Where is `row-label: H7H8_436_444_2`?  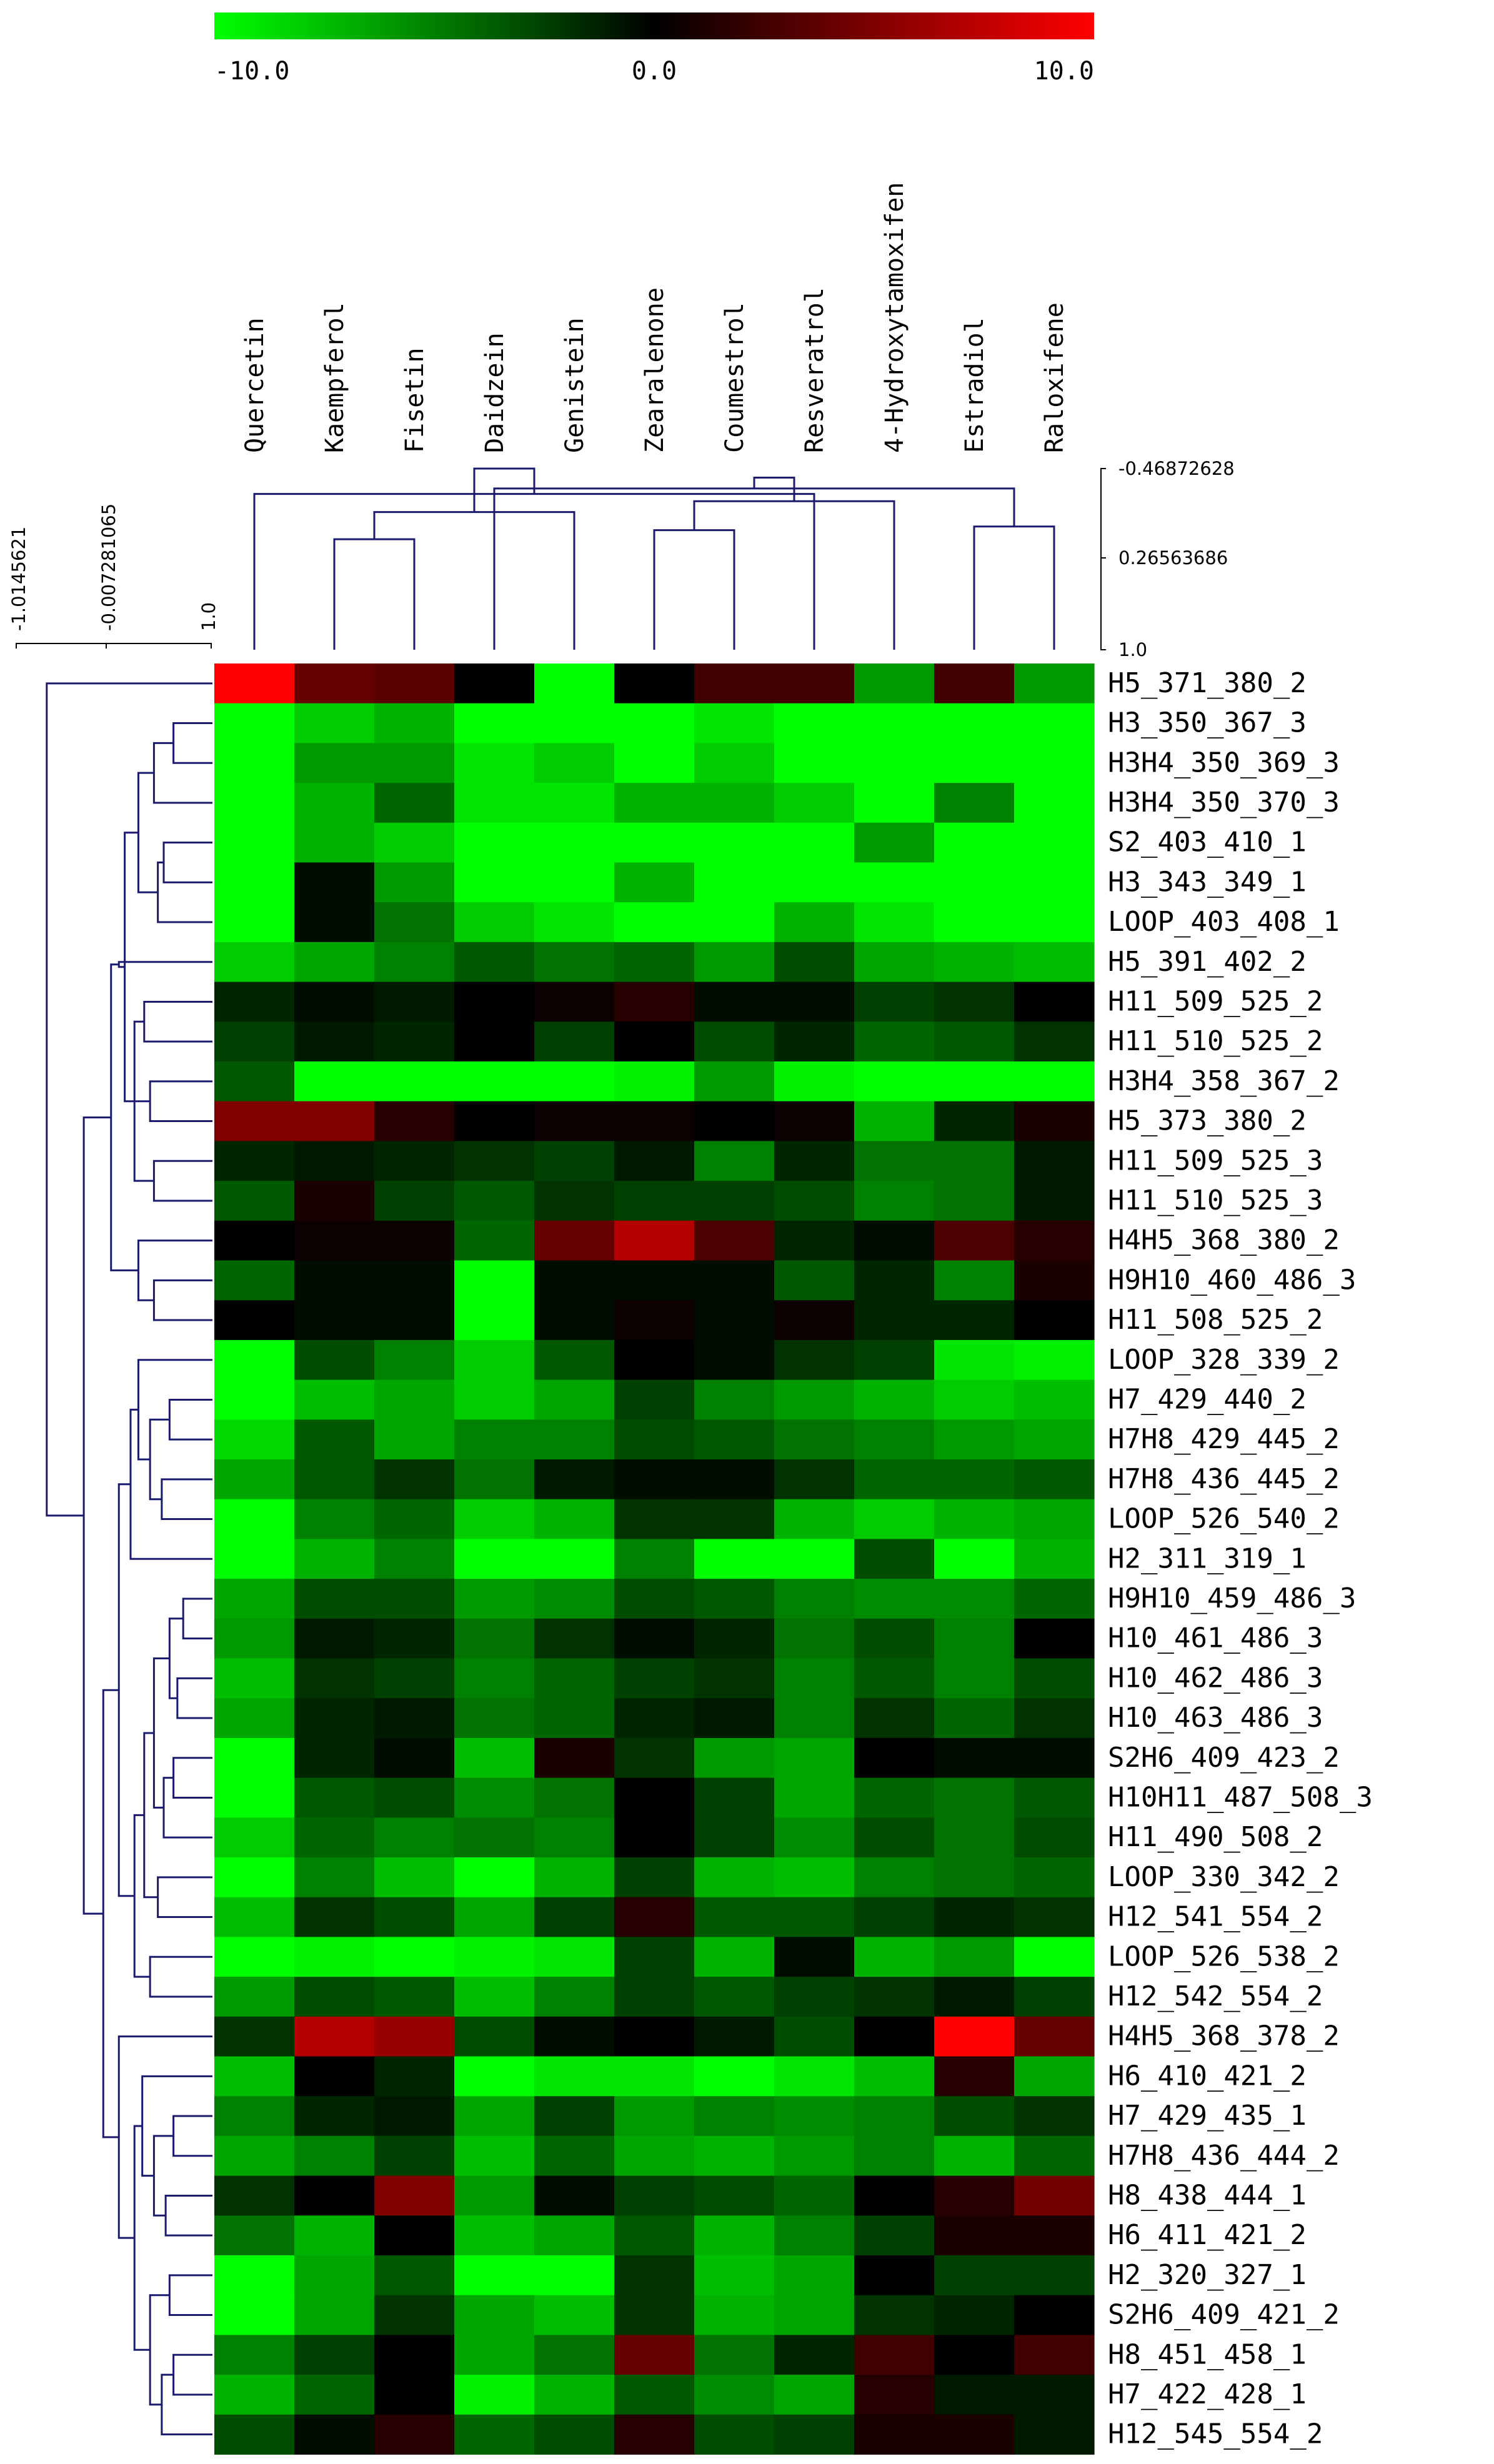 row-label: H7H8_436_444_2 is located at coordinates (1224, 2156).